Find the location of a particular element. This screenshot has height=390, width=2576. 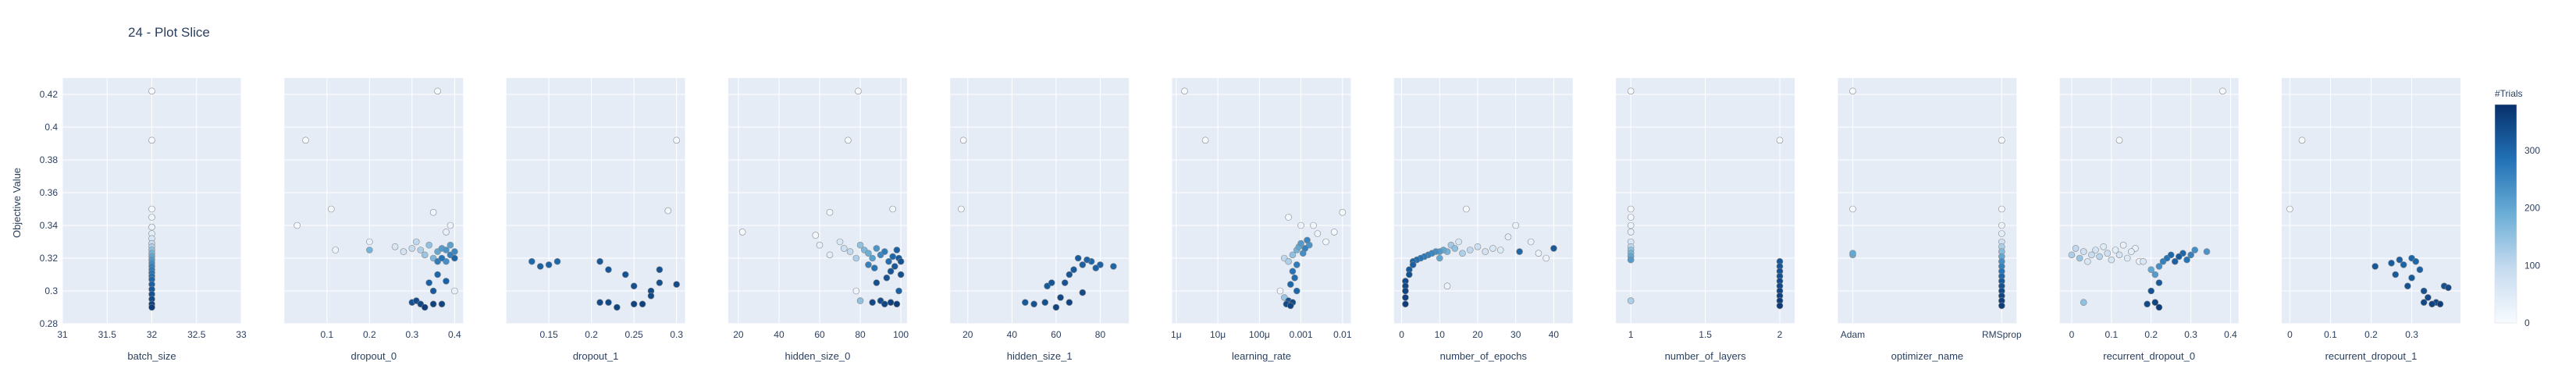

x-tick-label: 0.4 is located at coordinates (2230, 335).